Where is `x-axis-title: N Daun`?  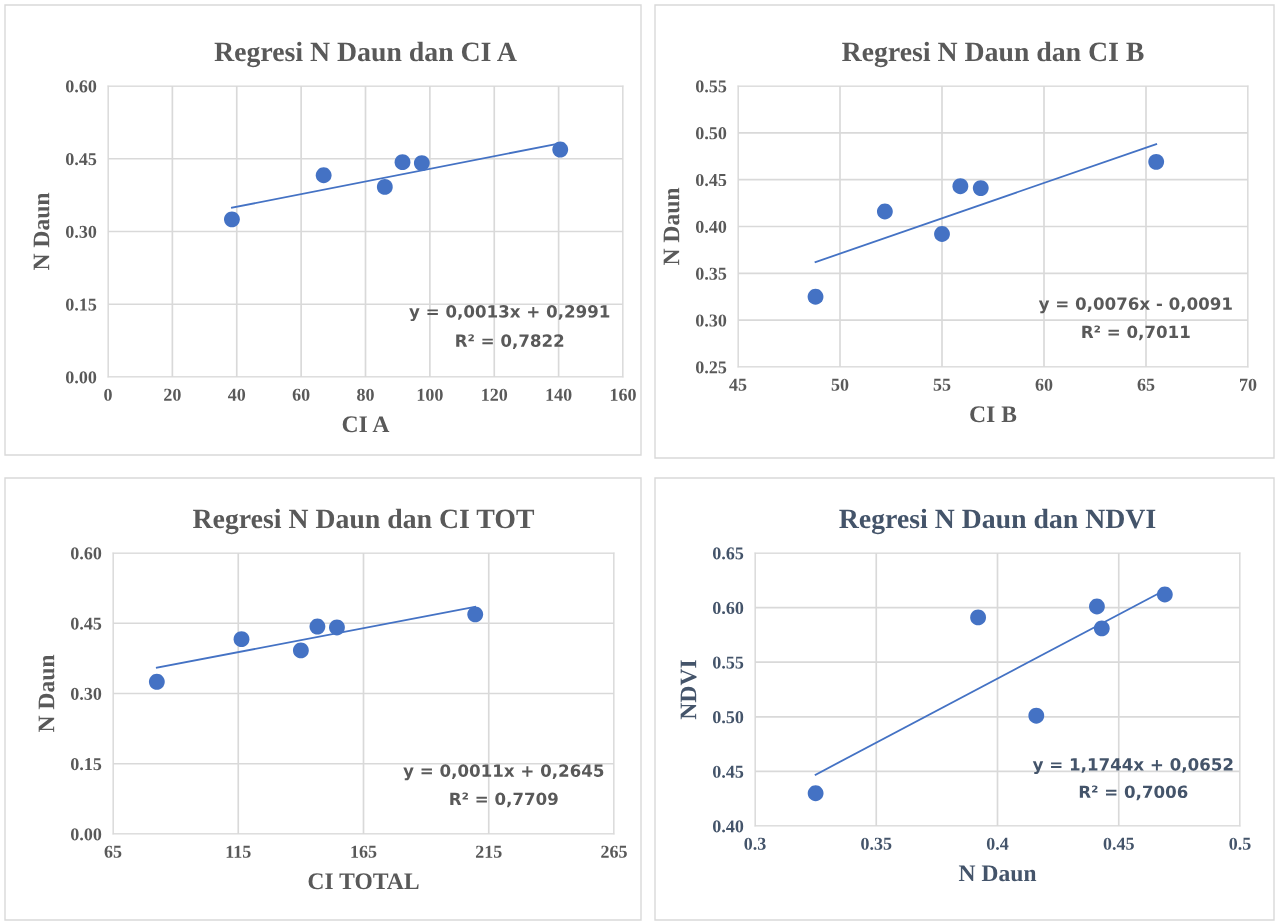
x-axis-title: N Daun is located at coordinates (997, 873).